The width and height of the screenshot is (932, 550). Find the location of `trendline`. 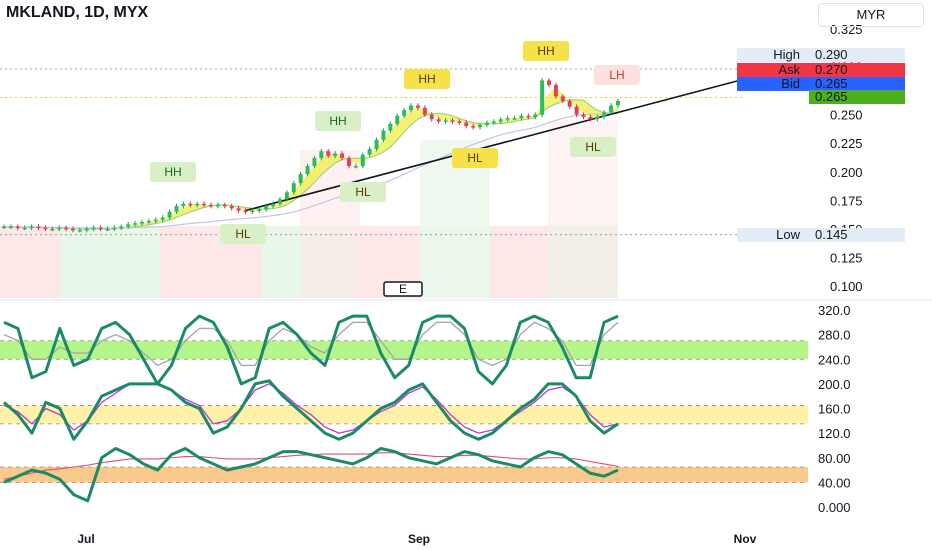

trendline is located at coordinates (497, 144).